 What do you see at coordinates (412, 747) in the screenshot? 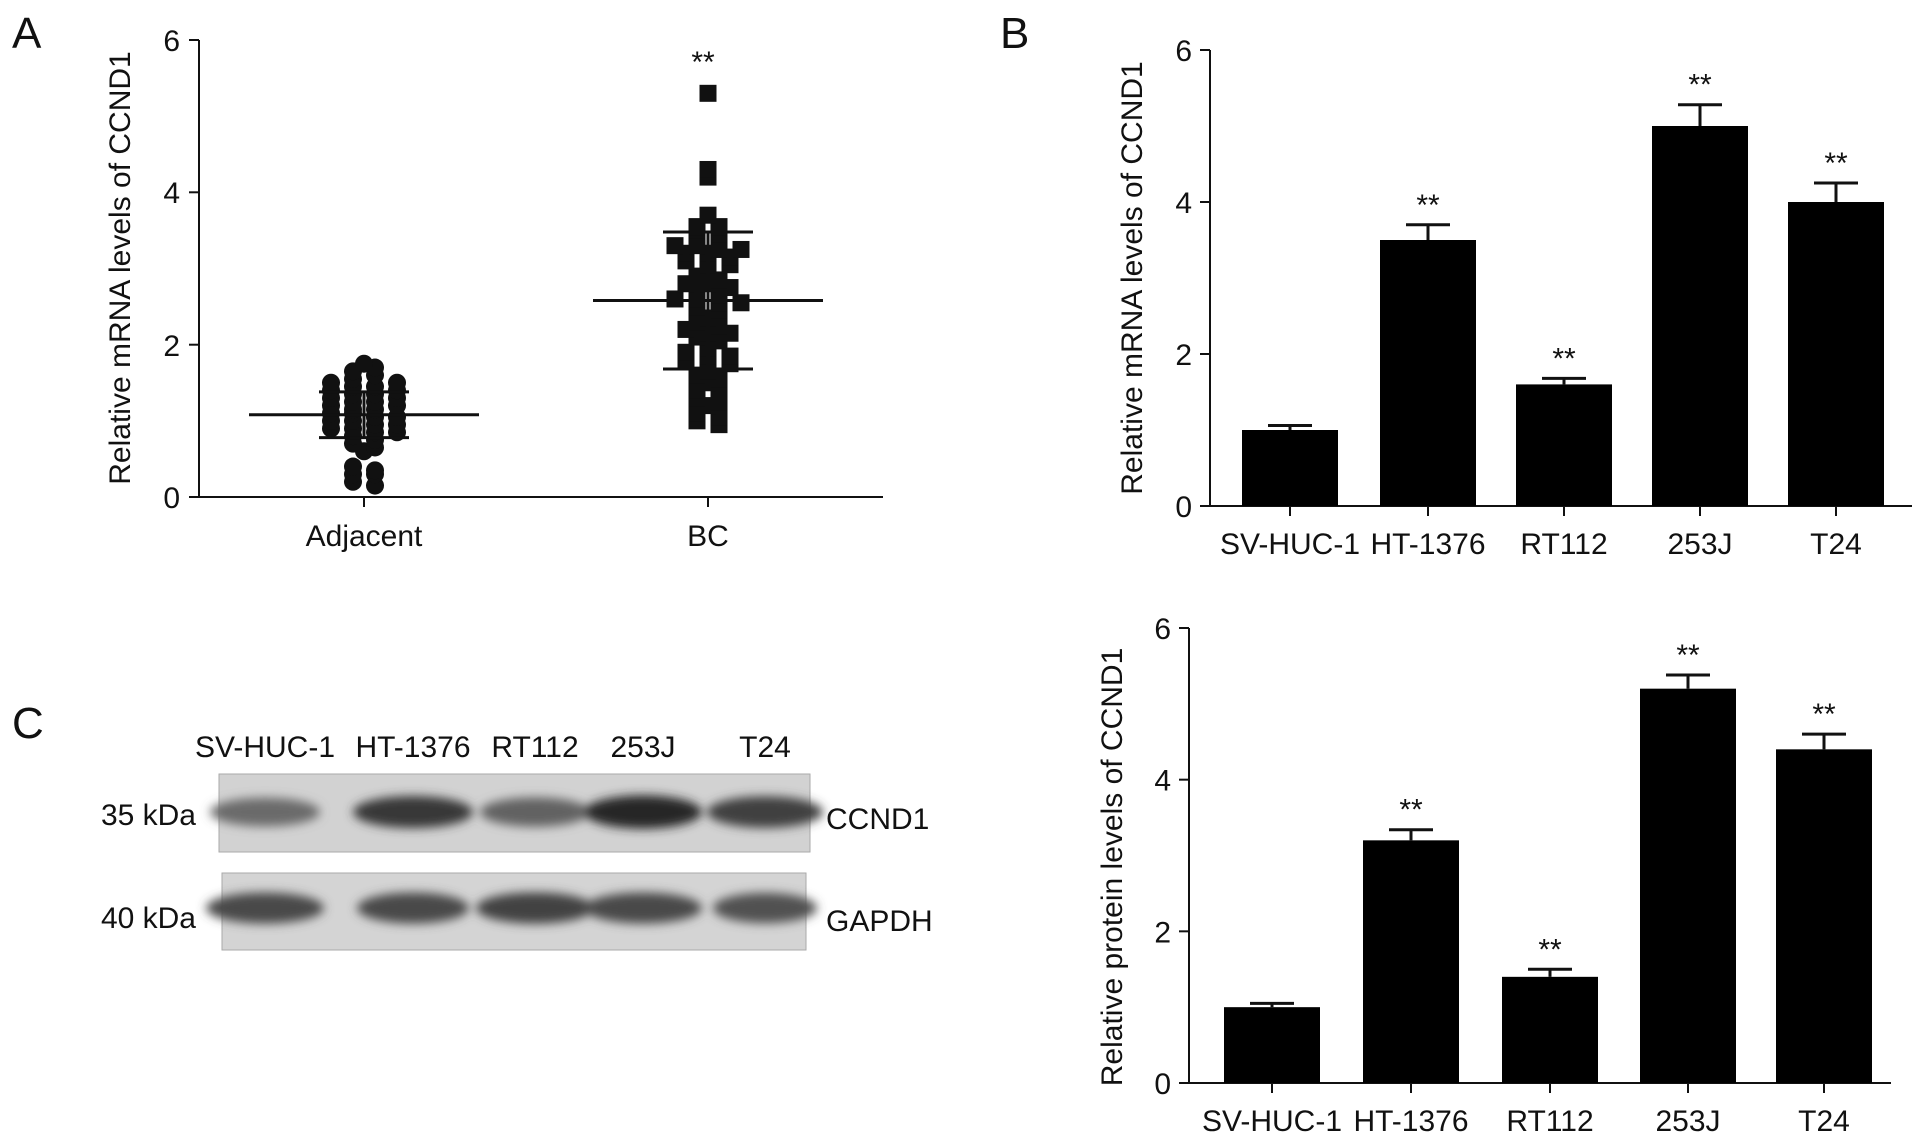
I see `lane-label-ht-1376: HT-1376` at bounding box center [412, 747].